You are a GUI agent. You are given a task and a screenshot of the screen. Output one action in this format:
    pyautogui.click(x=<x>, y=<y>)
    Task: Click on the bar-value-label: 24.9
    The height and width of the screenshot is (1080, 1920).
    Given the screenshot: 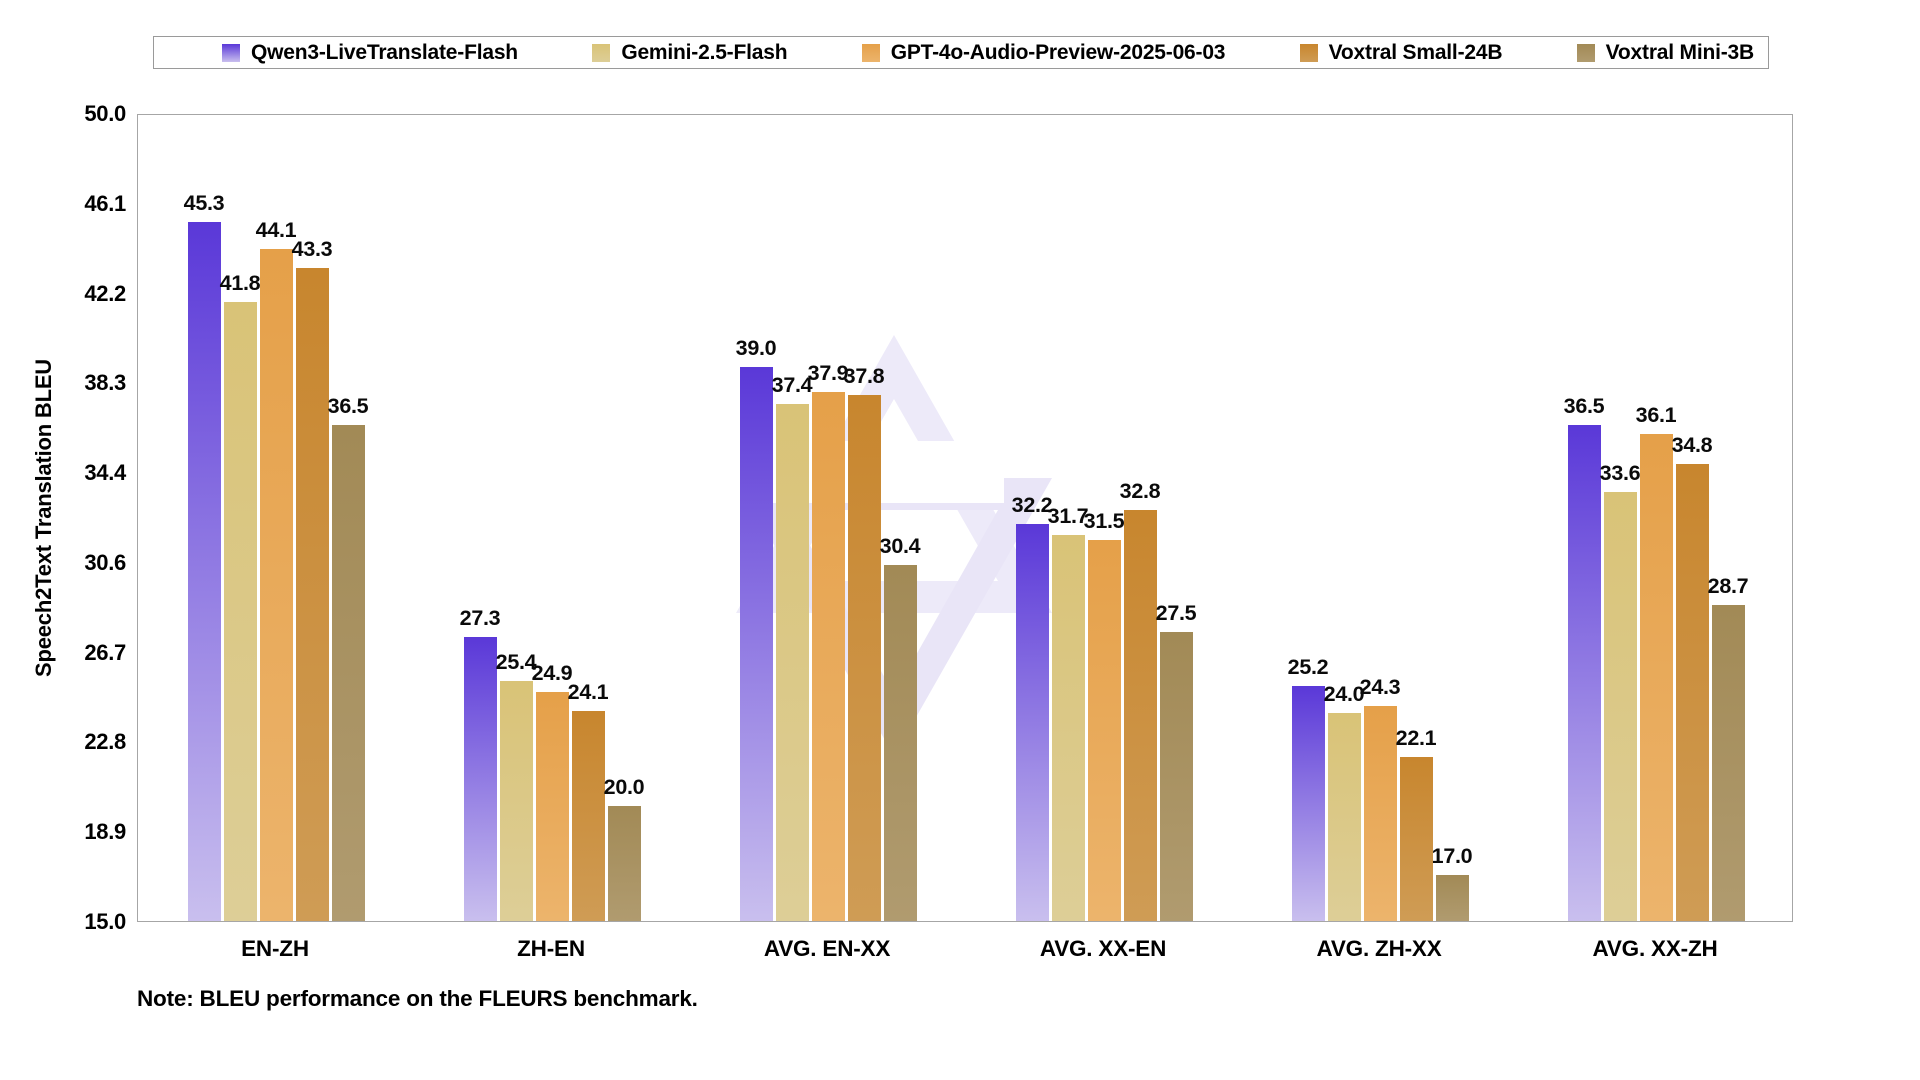 What is the action you would take?
    pyautogui.click(x=552, y=673)
    